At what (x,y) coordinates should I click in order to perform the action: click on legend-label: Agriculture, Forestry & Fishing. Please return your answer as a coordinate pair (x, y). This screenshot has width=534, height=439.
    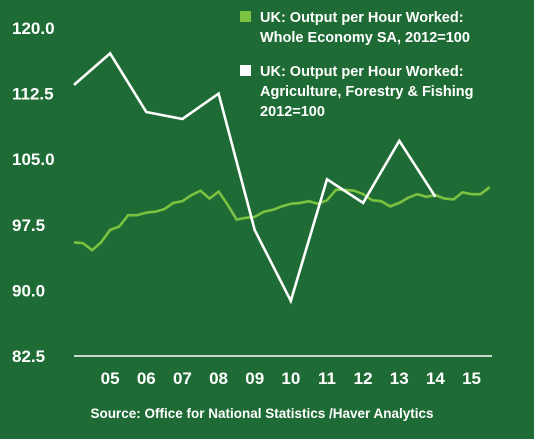
    Looking at the image, I should click on (367, 92).